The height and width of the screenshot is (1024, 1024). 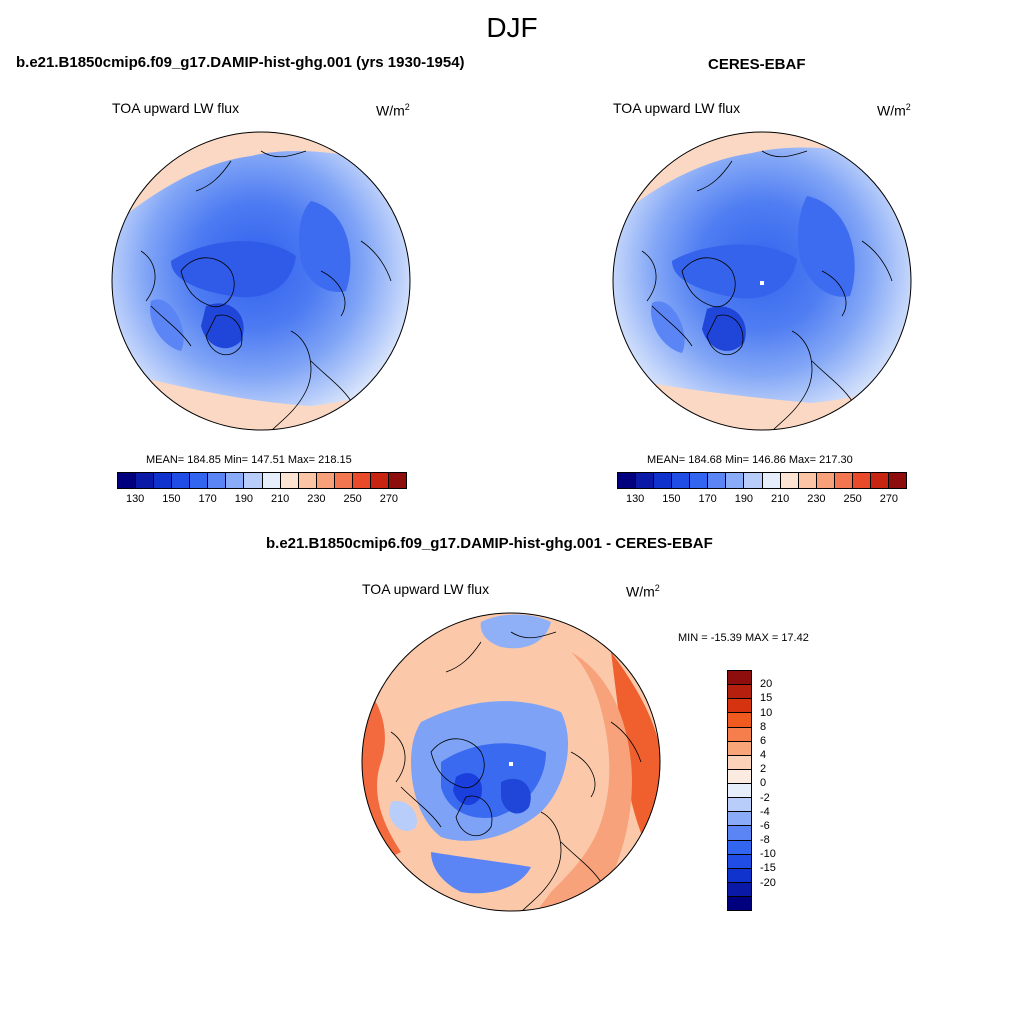 What do you see at coordinates (768, 882) in the screenshot?
I see `diff-colorbar-tick-label: -20` at bounding box center [768, 882].